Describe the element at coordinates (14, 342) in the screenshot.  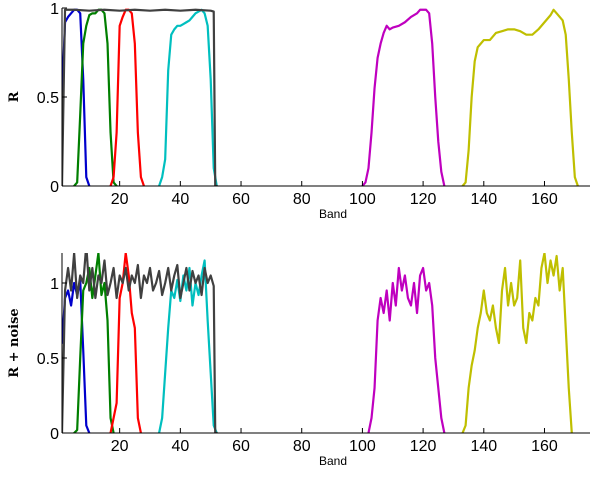
I see `y-axis-label: R + noise` at that location.